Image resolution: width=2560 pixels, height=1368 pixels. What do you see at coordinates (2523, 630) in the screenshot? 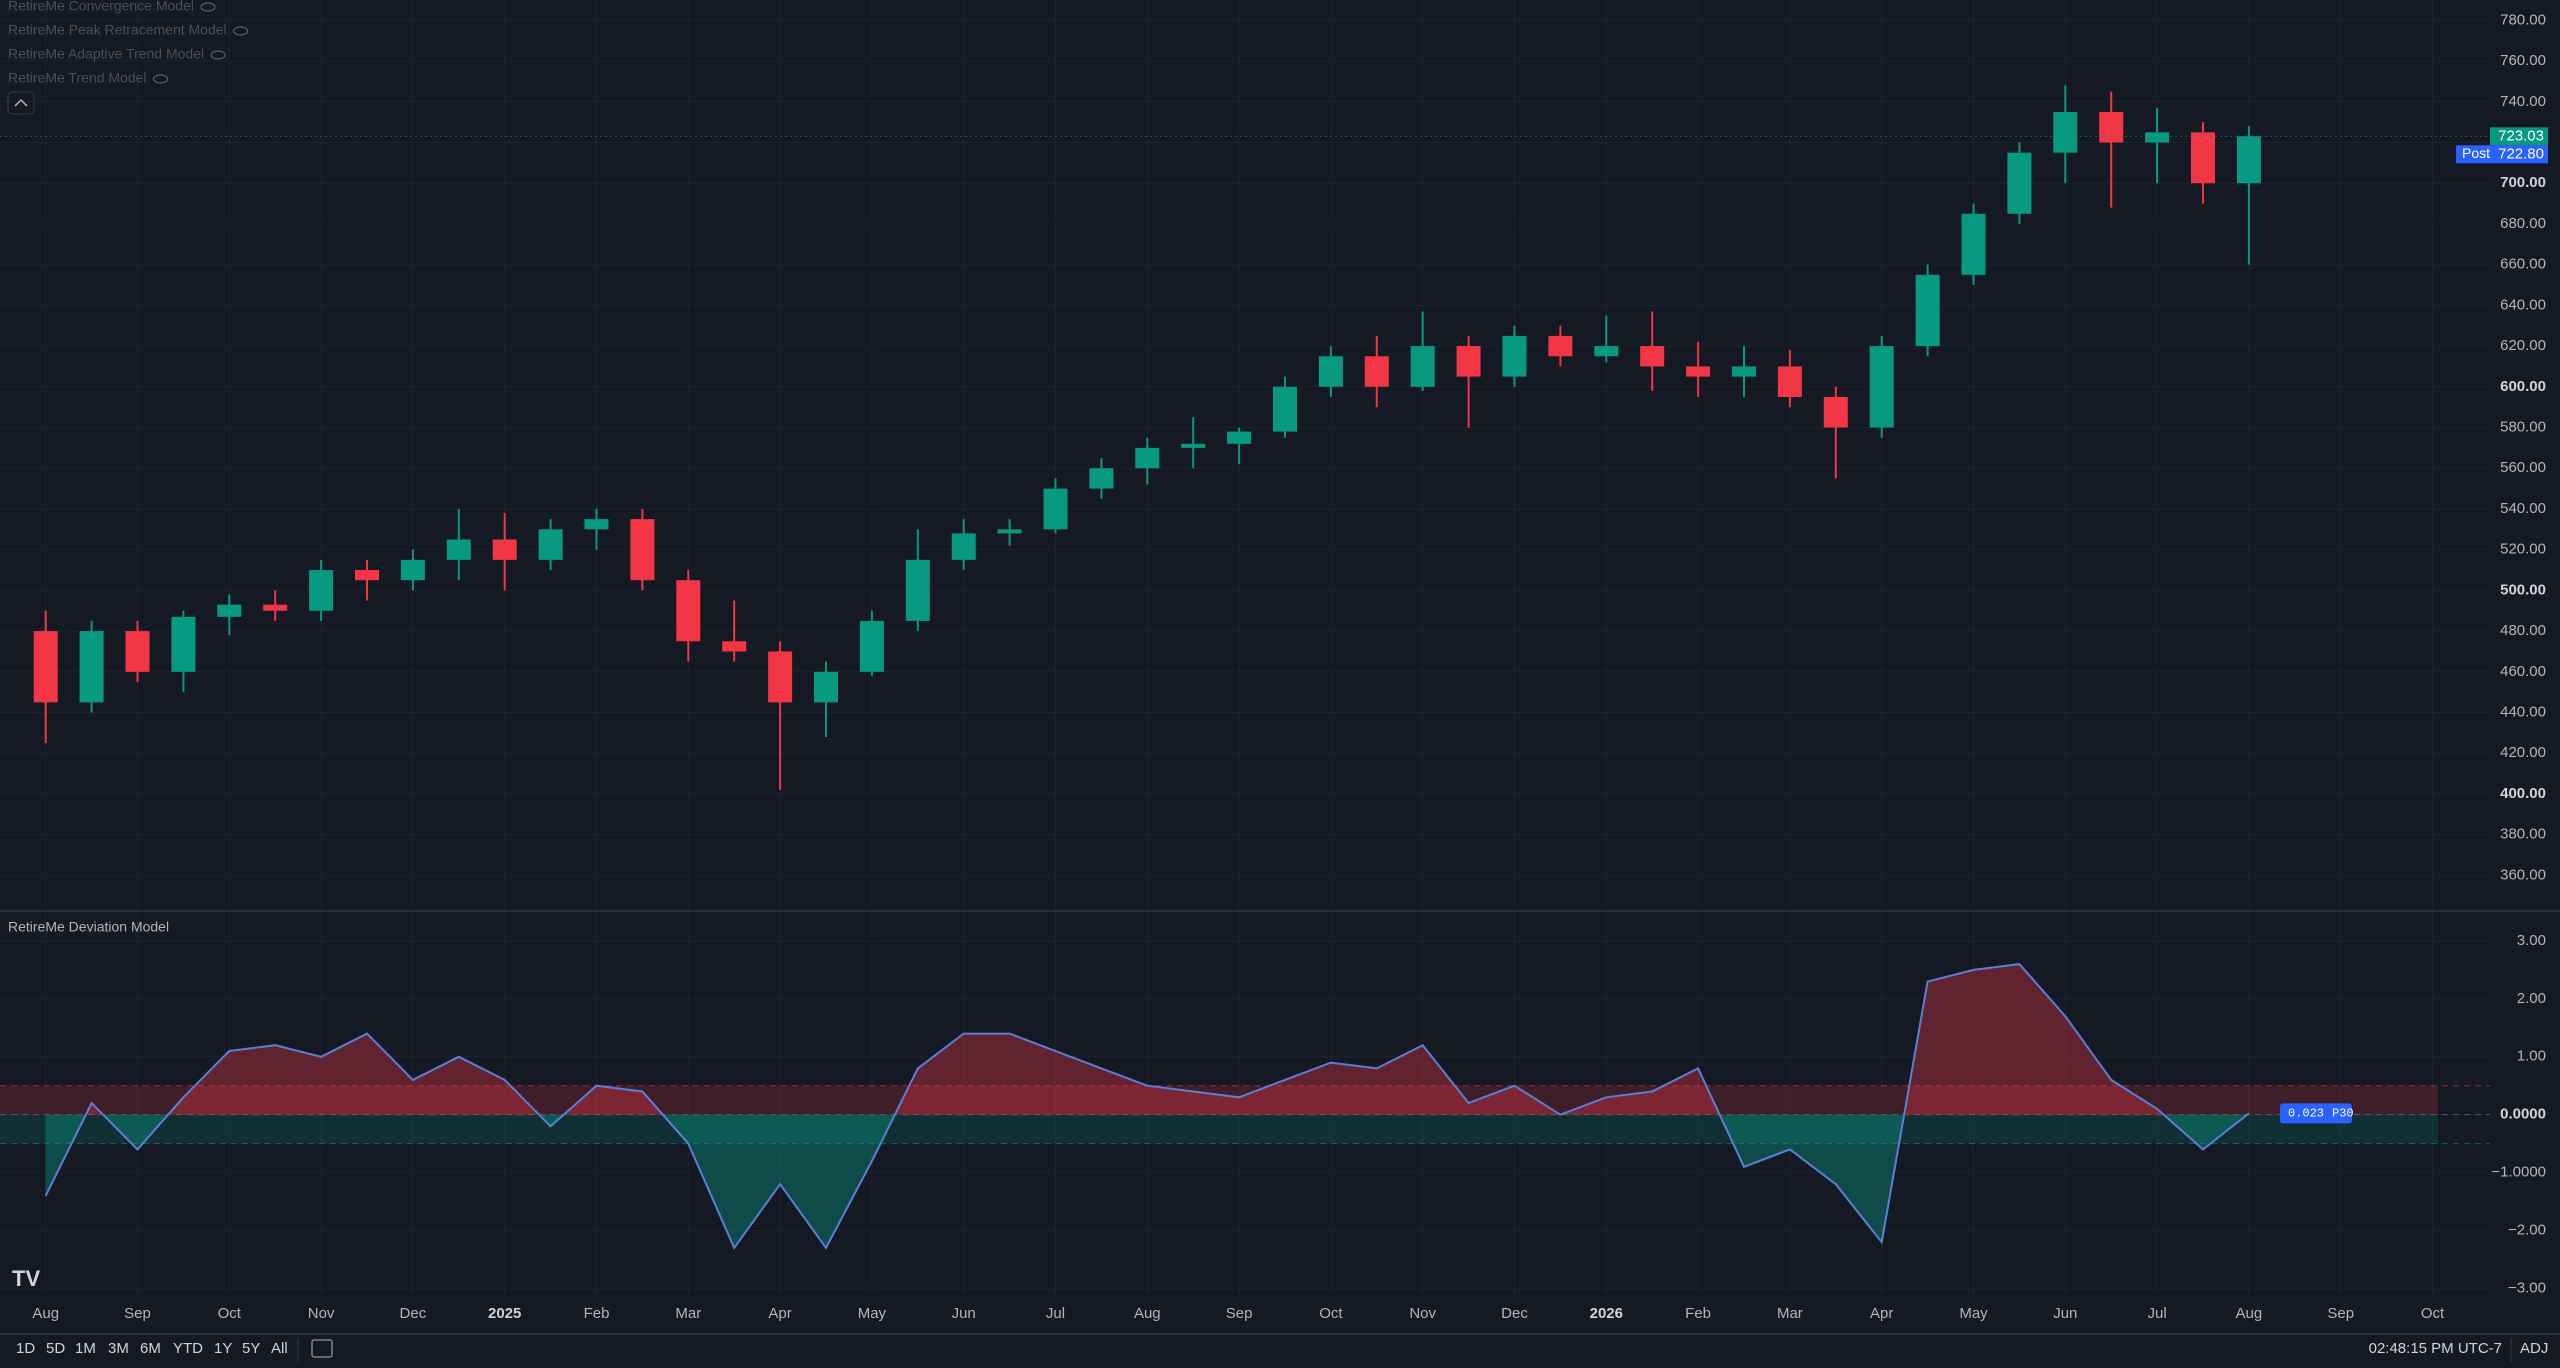
I see `y-tick-label: 480.00` at bounding box center [2523, 630].